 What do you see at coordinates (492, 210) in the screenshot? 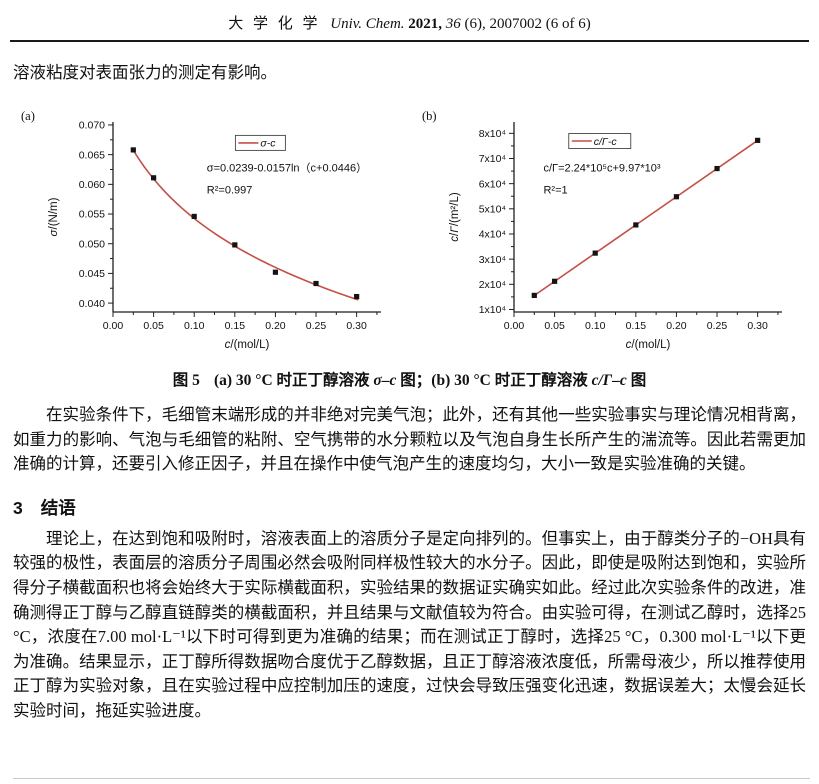
I see `y-tick-label: 5x10⁴` at bounding box center [492, 210].